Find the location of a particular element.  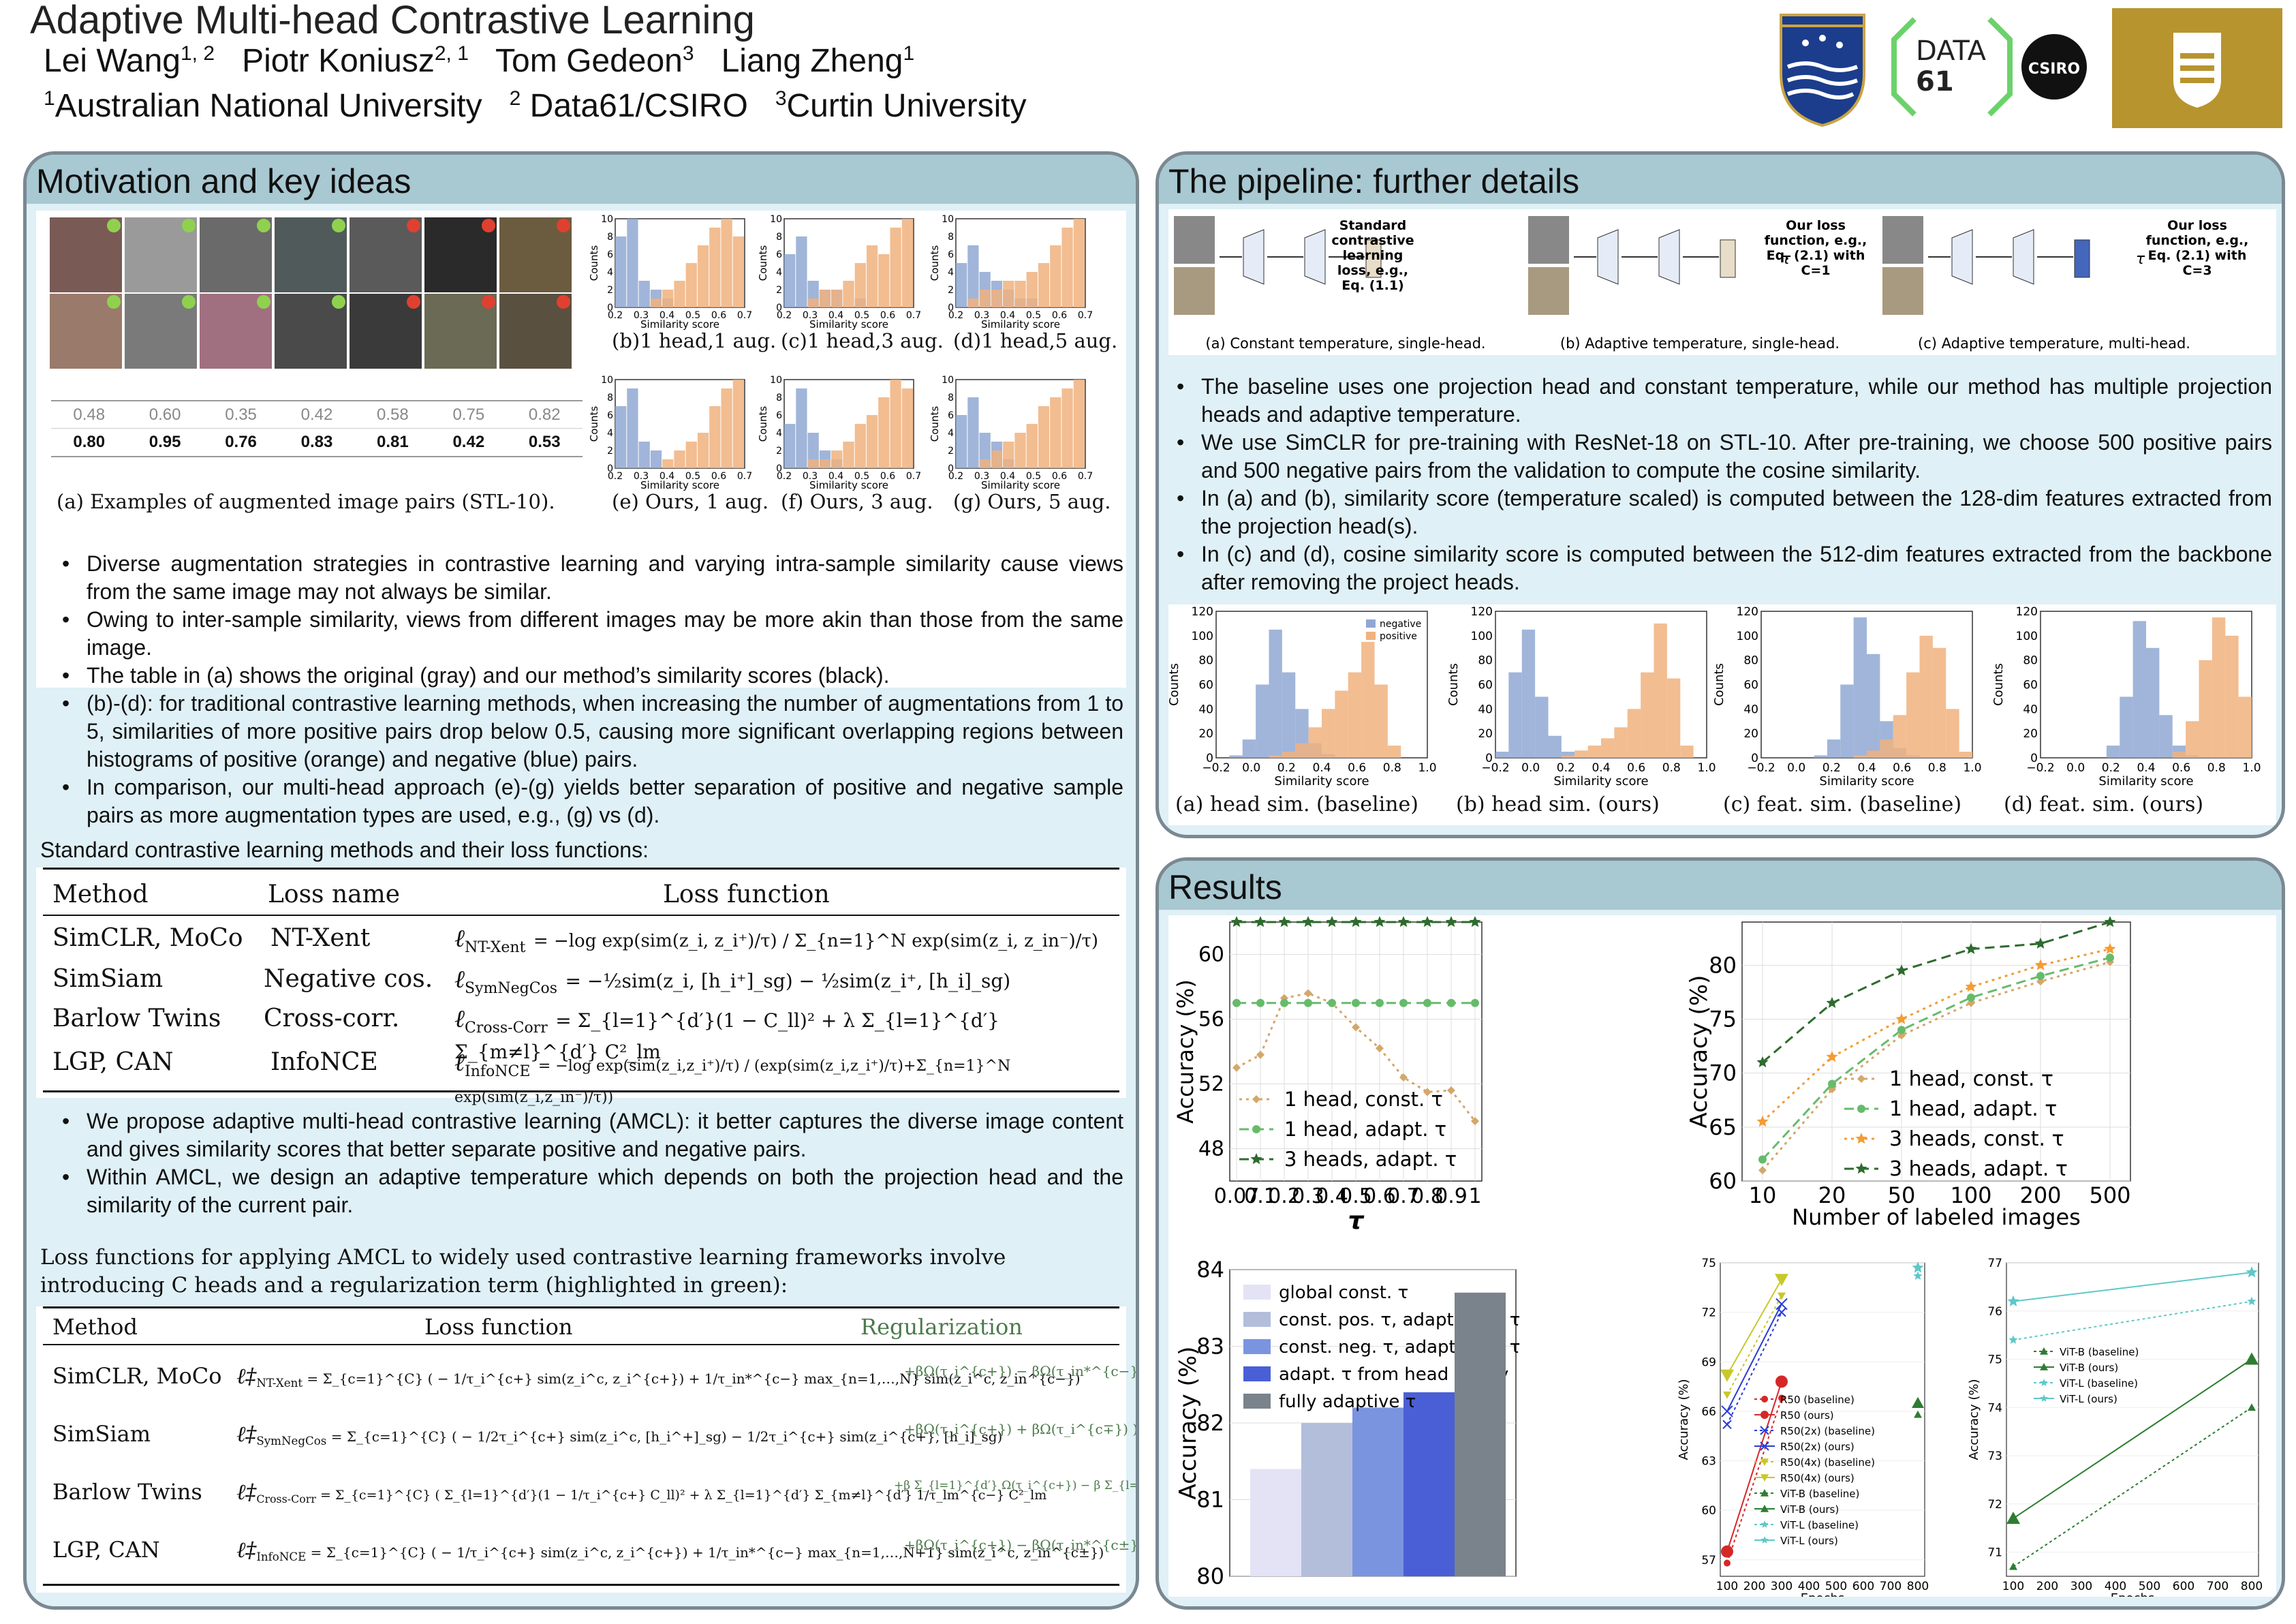

diagram-label: function, e.g., is located at coordinates (2198, 240).